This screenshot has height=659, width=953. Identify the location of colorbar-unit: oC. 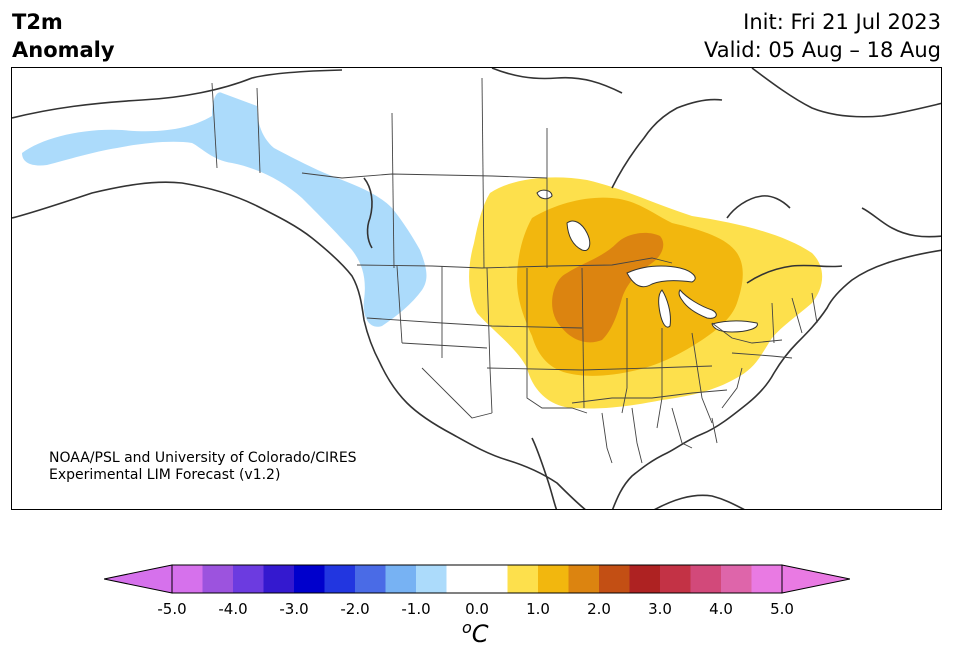
(475, 633).